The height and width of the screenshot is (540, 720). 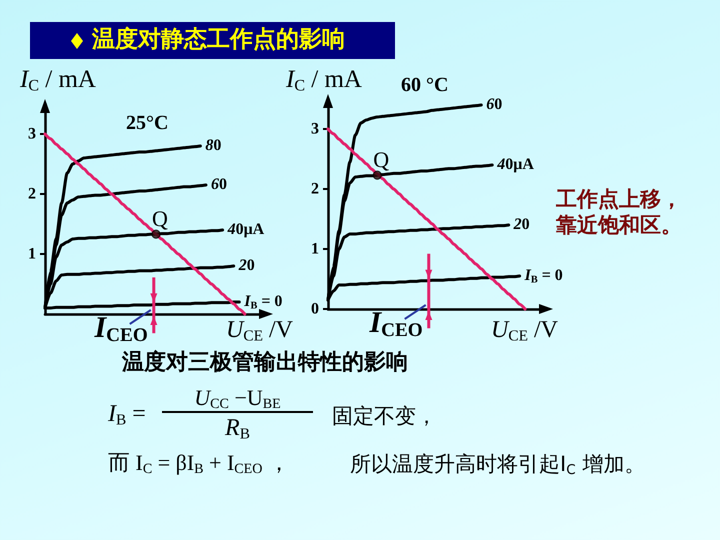 What do you see at coordinates (237, 428) in the screenshot?
I see `text: R$_{B}$` at bounding box center [237, 428].